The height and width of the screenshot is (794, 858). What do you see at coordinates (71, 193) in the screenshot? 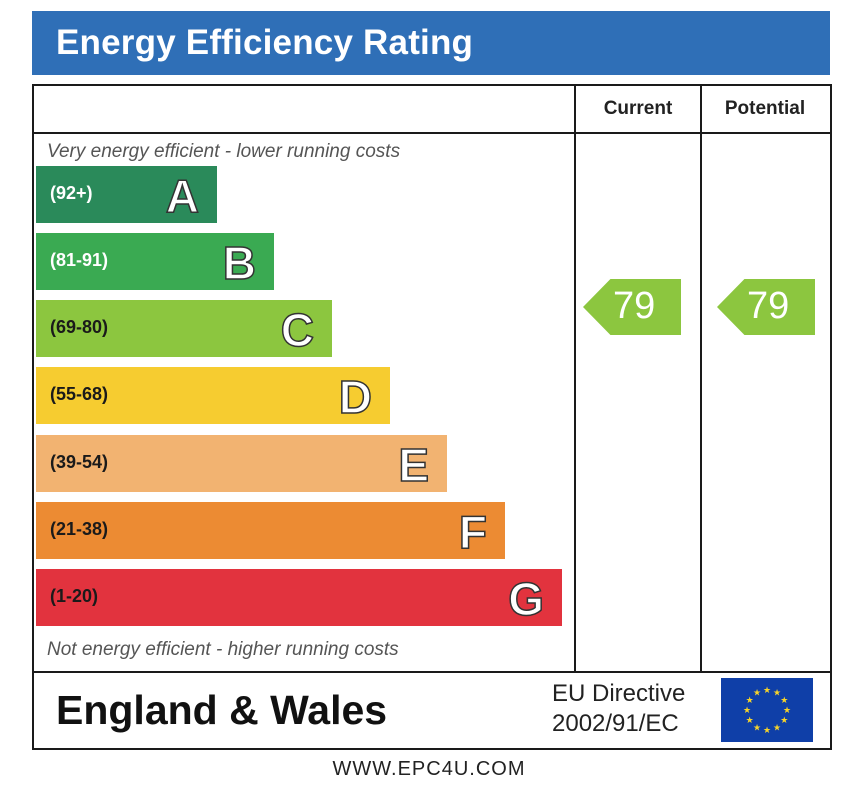
I see `band-range: (92+)` at bounding box center [71, 193].